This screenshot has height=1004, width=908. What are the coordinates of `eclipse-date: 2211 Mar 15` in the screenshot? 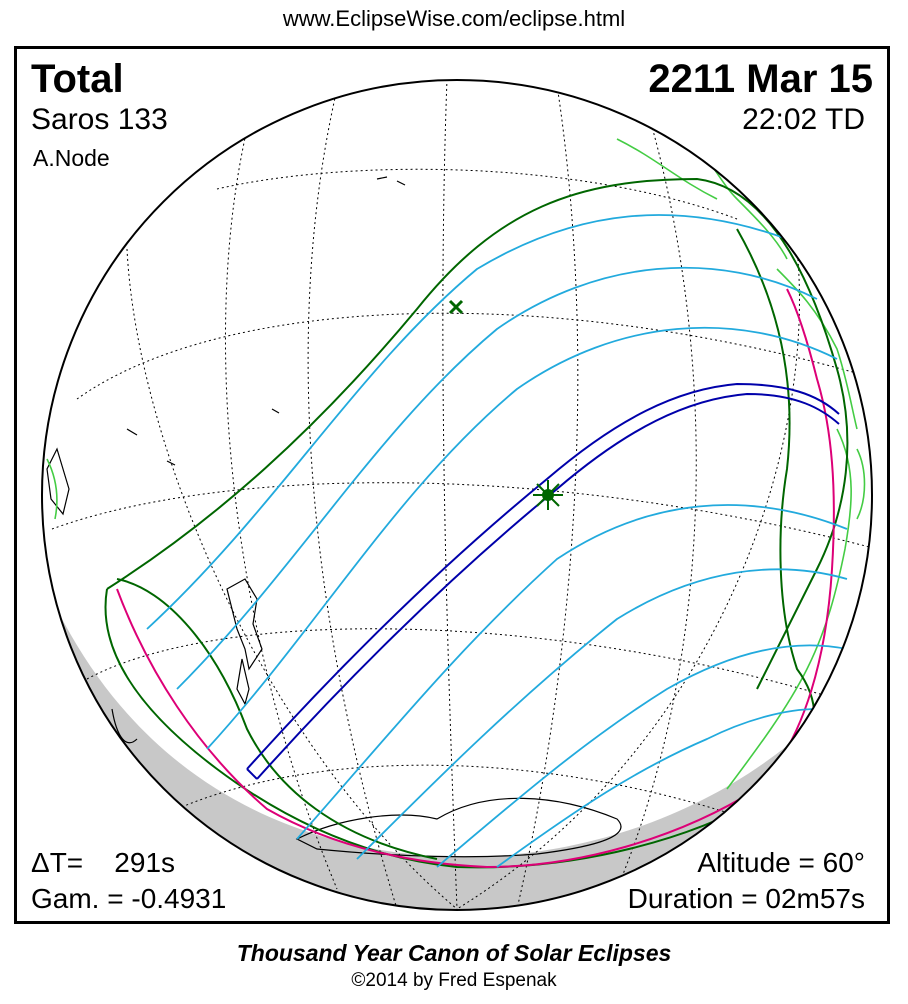 It's located at (760, 79).